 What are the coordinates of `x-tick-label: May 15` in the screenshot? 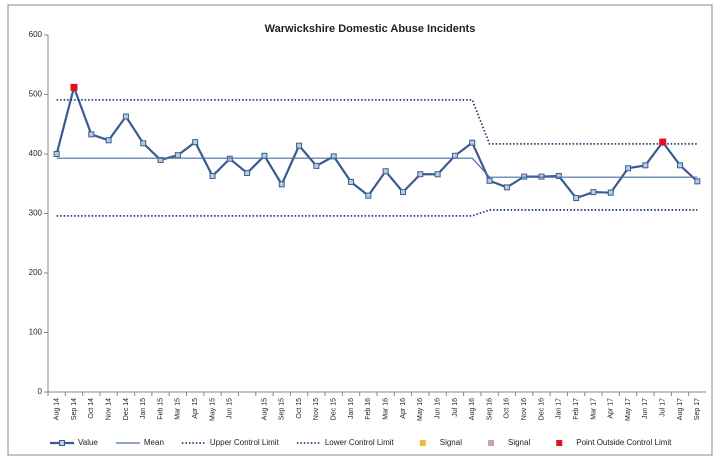 It's located at (212, 409).